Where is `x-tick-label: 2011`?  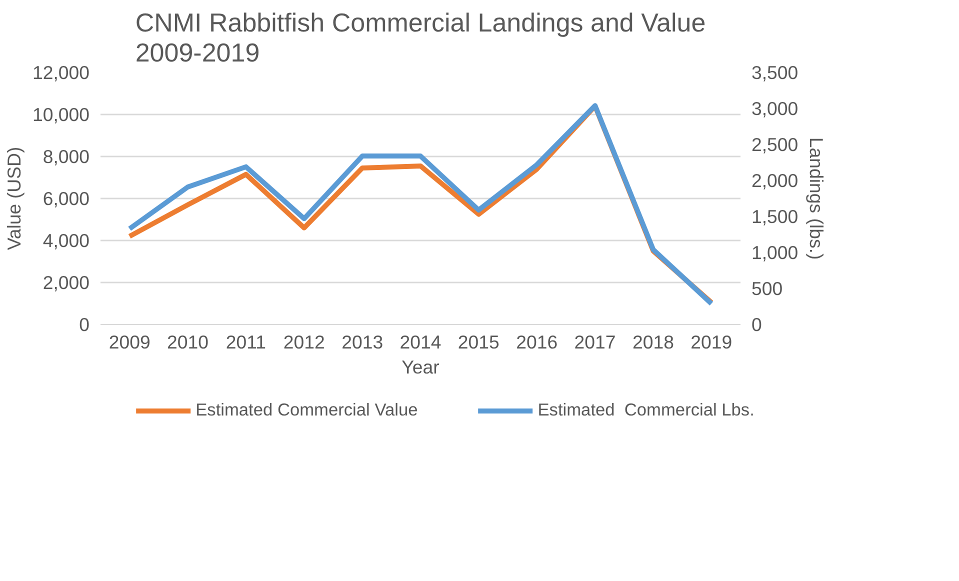 x-tick-label: 2011 is located at coordinates (246, 342).